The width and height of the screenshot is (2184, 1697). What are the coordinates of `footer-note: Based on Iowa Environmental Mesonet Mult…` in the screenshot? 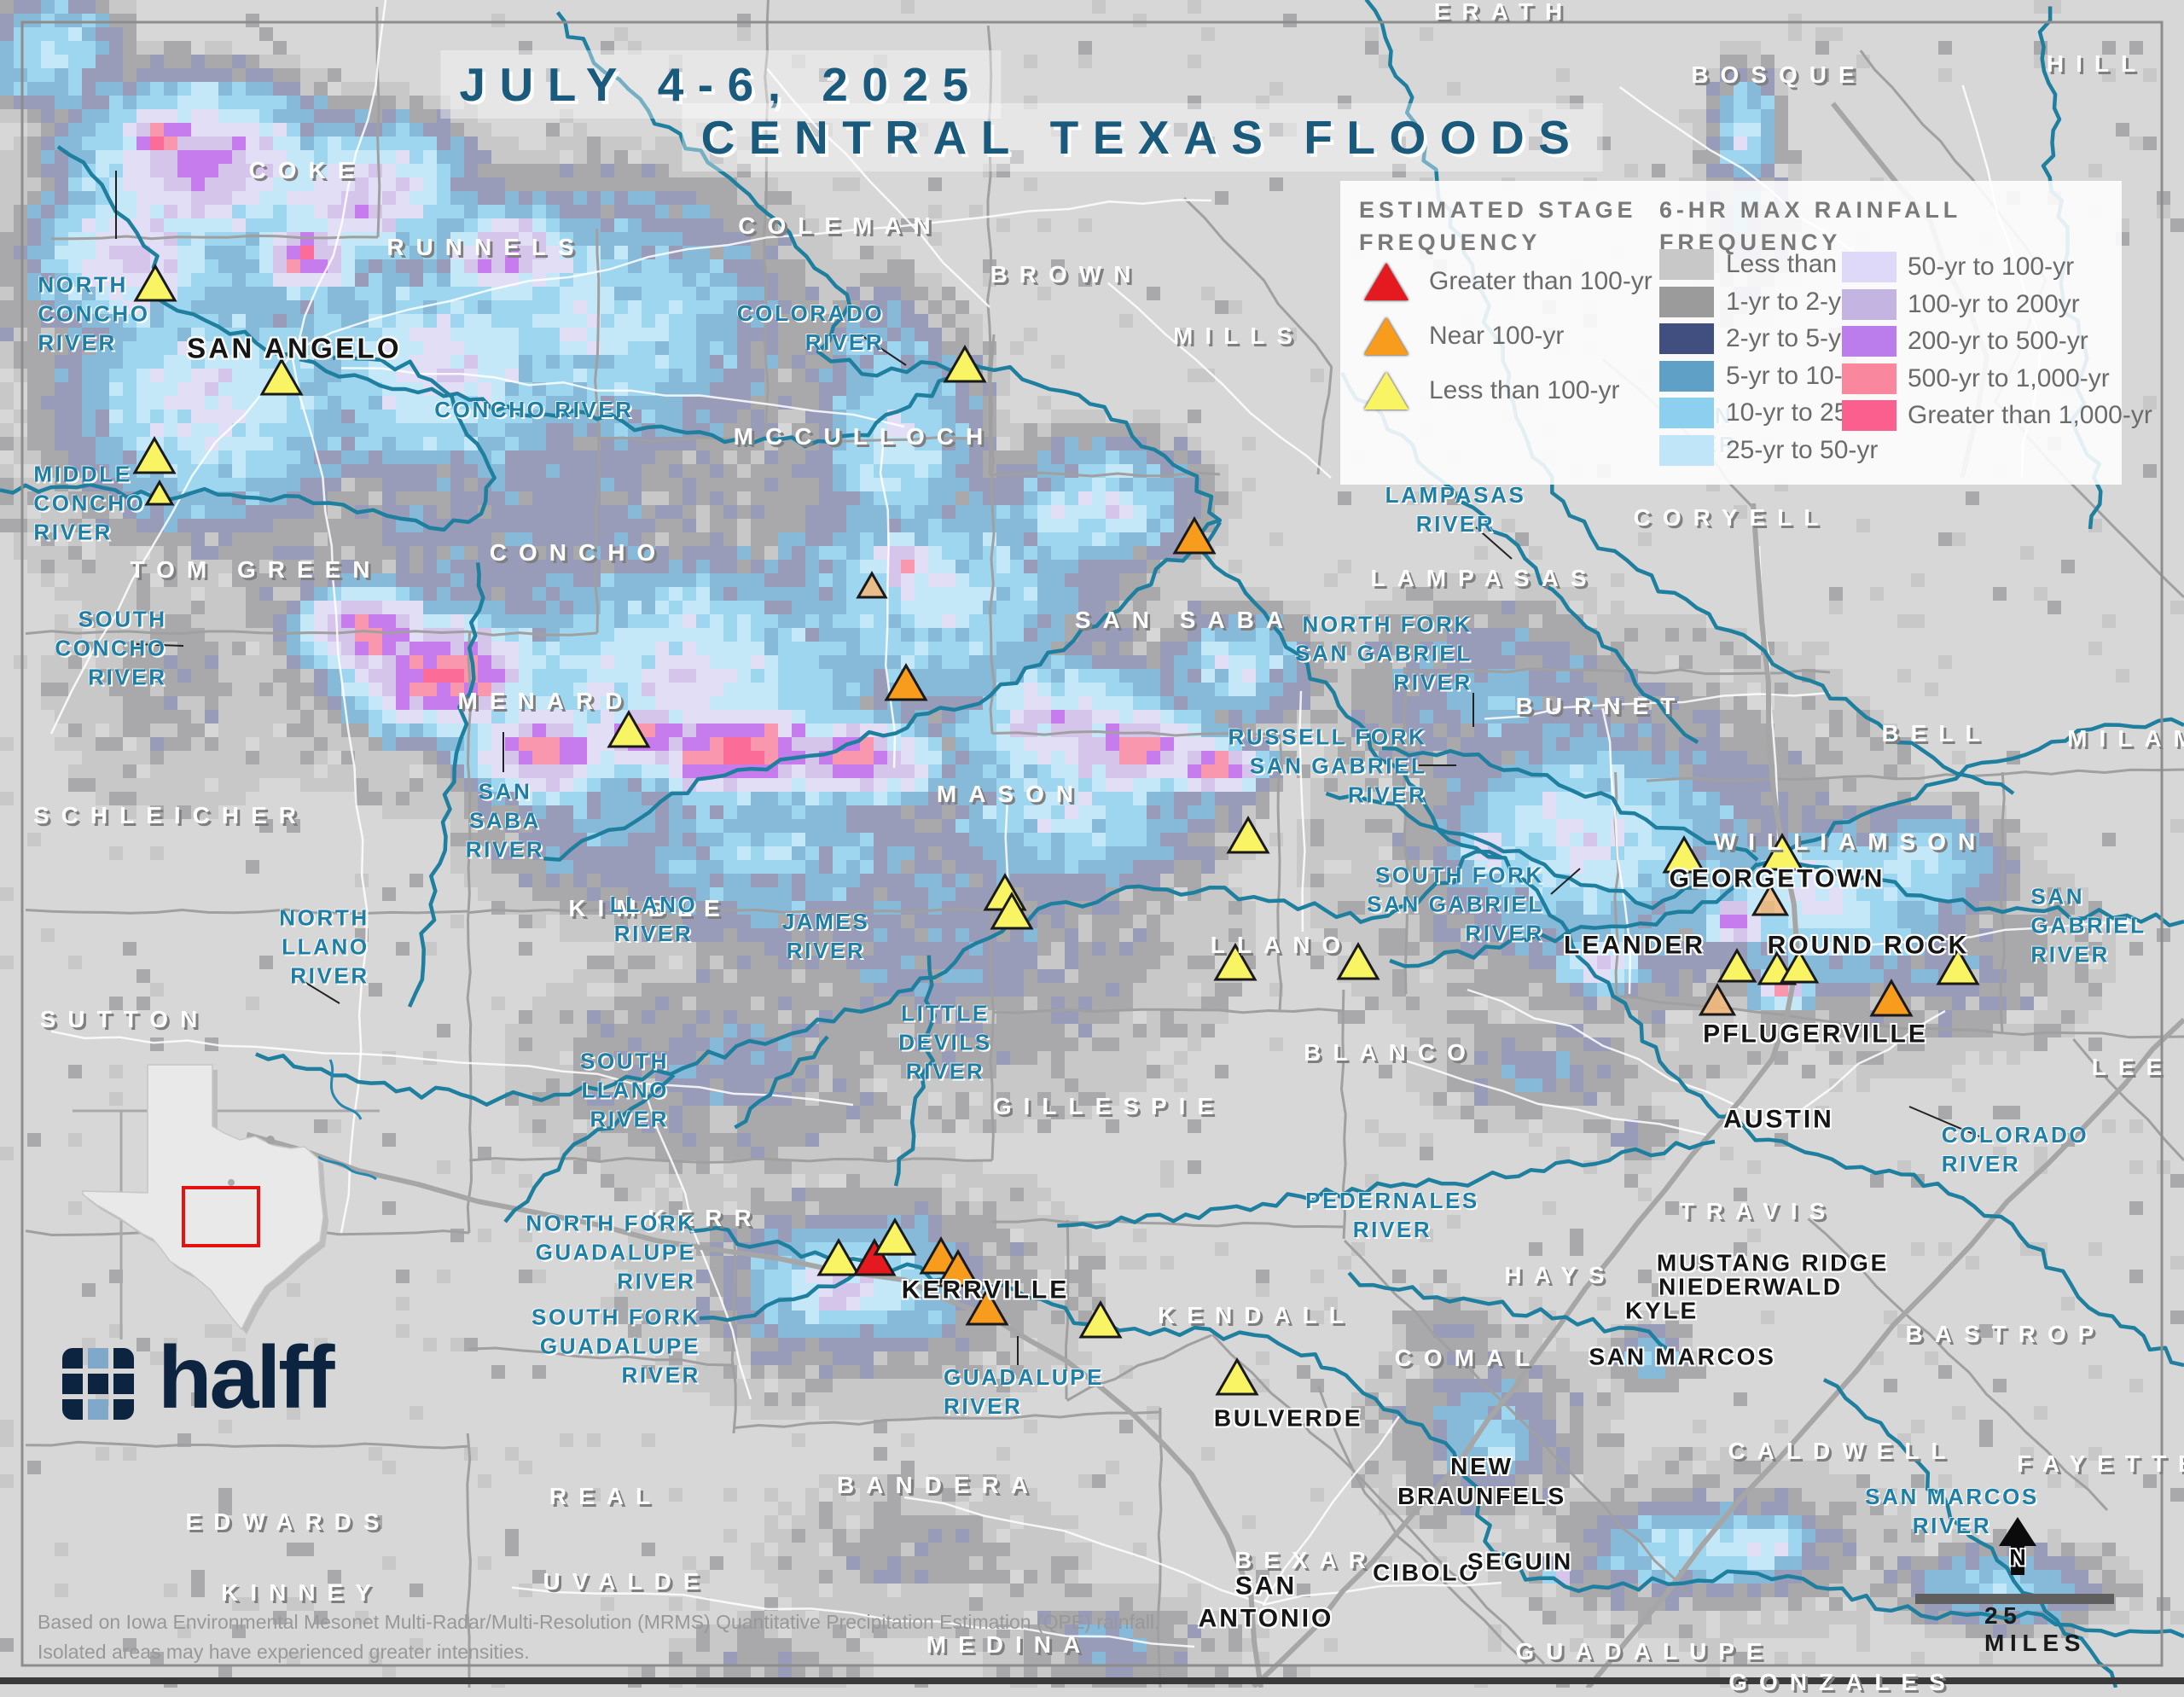 It's located at (598, 1636).